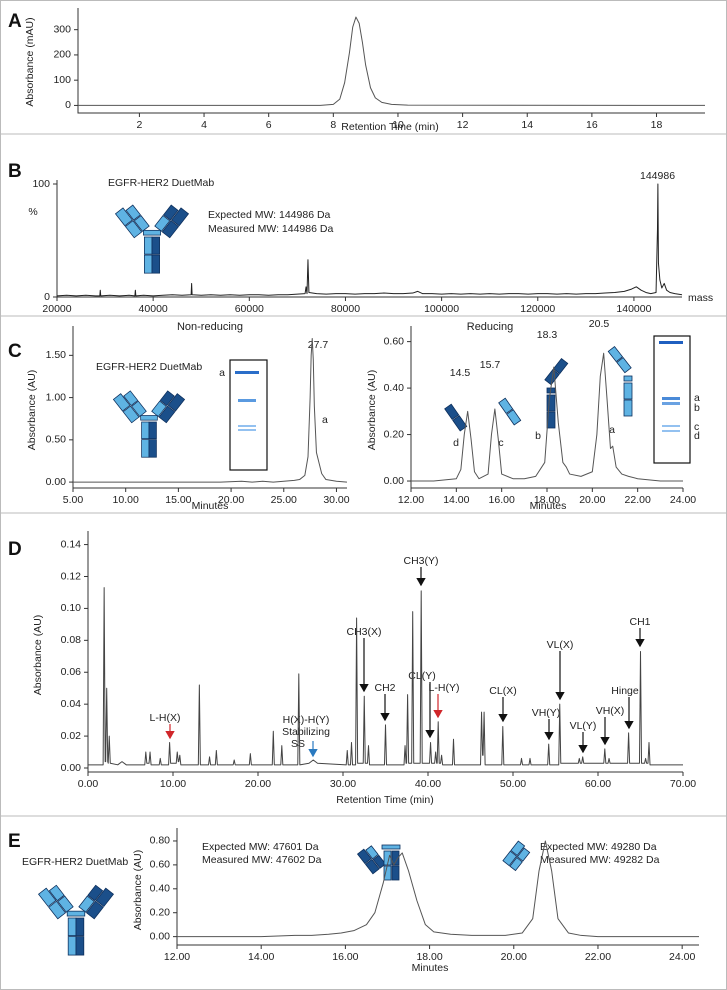  I want to click on annotation: Measured MW: 47602 Da, so click(262, 860).